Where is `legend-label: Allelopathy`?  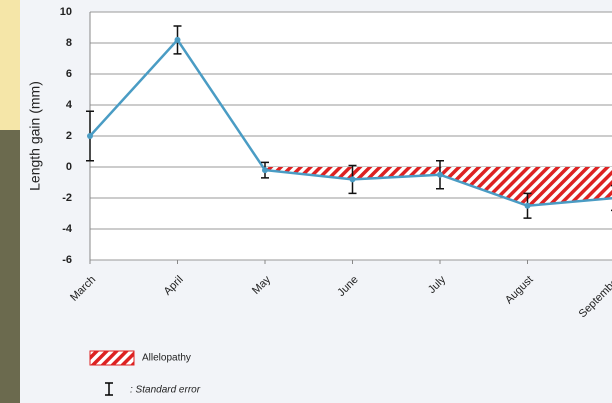 legend-label: Allelopathy is located at coordinates (166, 358).